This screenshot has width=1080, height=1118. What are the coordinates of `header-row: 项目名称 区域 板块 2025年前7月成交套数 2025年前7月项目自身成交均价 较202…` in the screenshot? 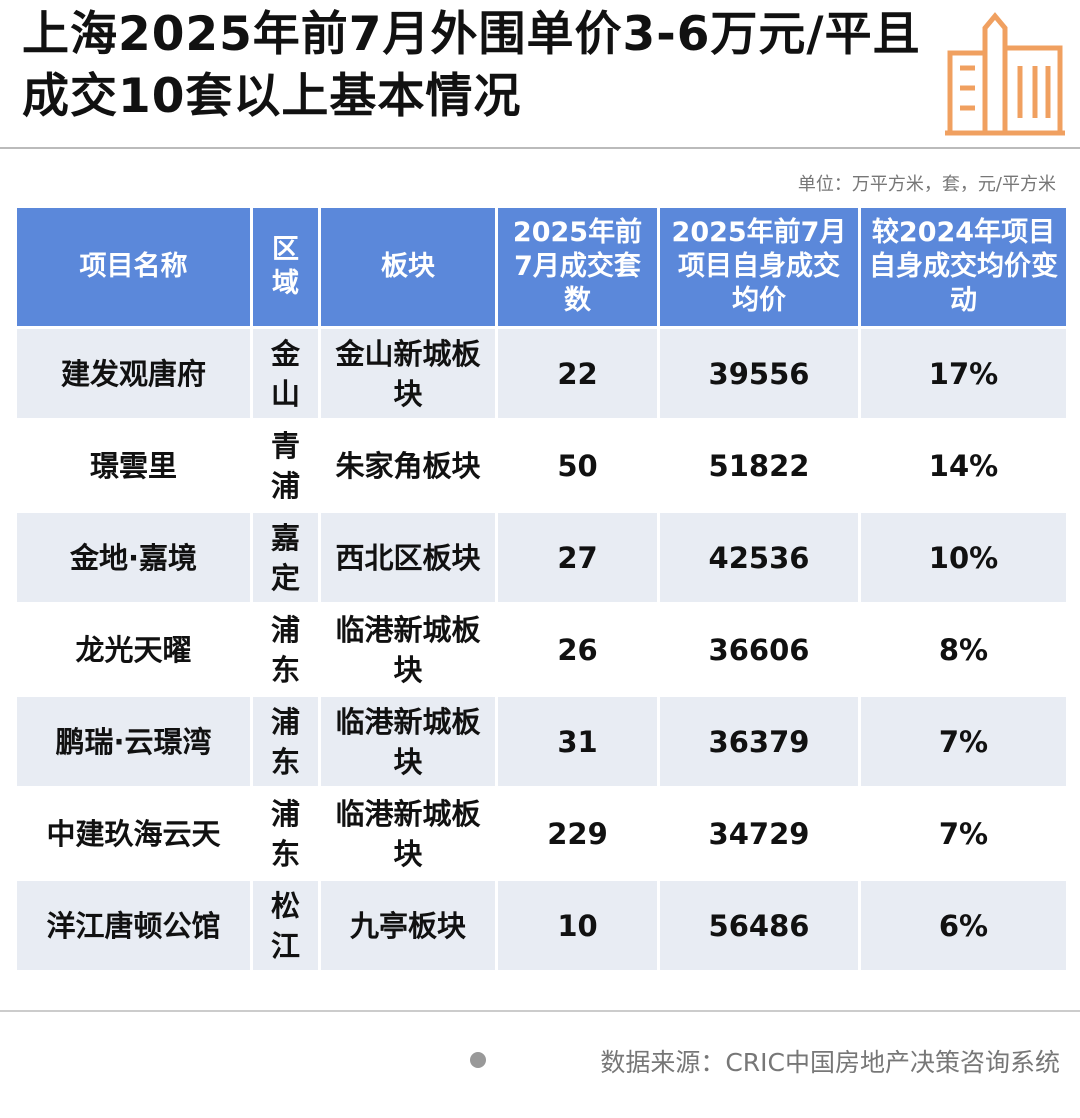 It's located at (541, 267).